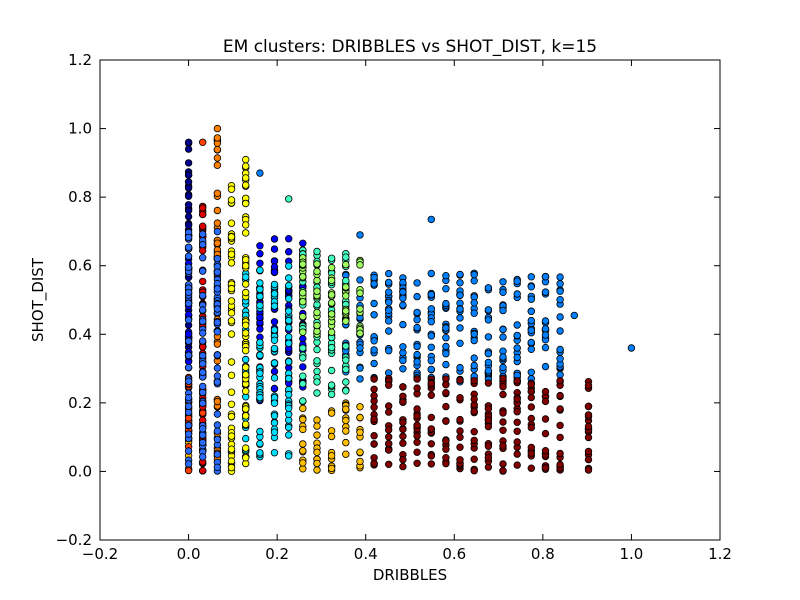  Describe the element at coordinates (74, 540) in the screenshot. I see `y-tick-label: −0.2` at that location.